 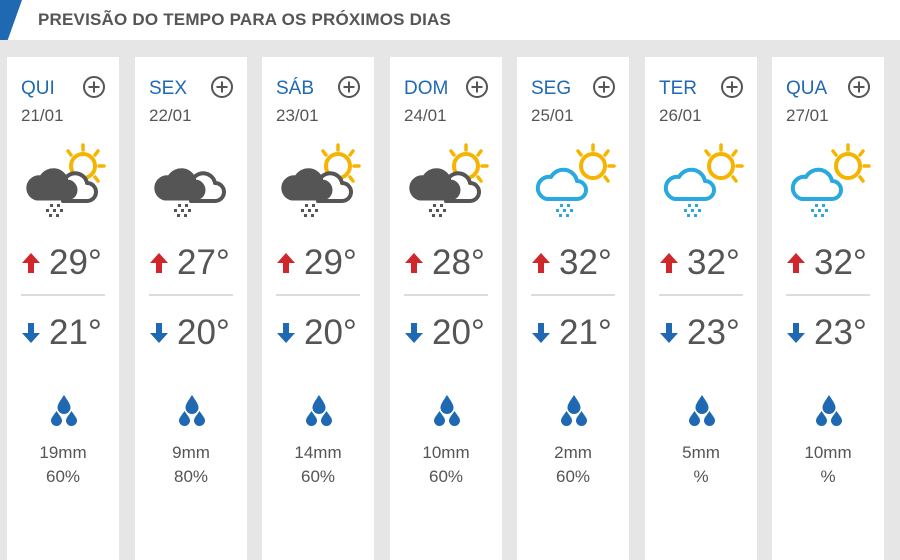 I want to click on max-temp: 27°, so click(x=197, y=263).